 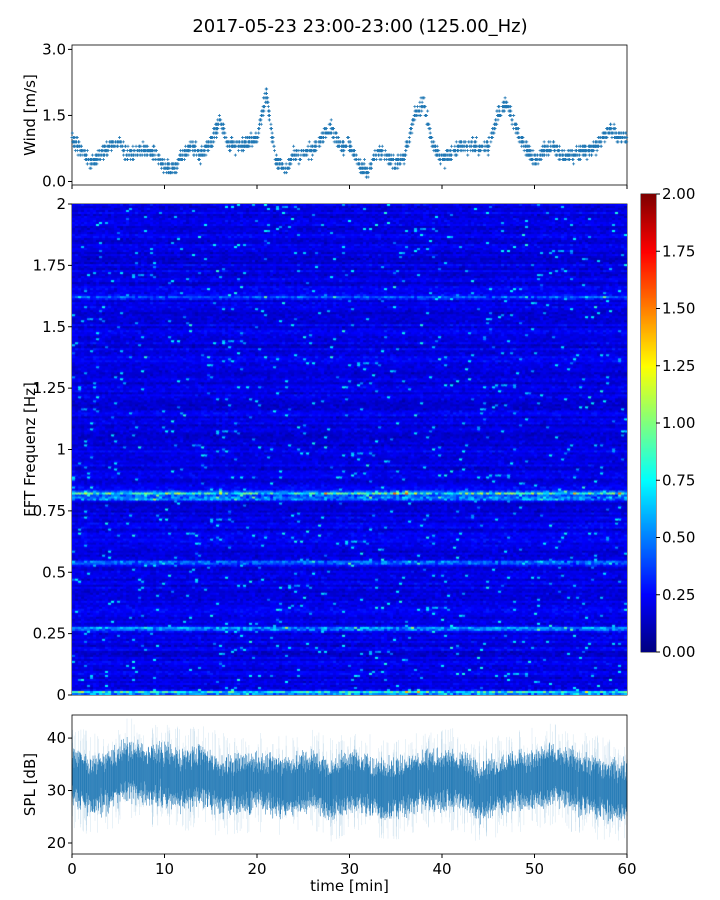 What do you see at coordinates (534, 869) in the screenshot?
I see `x-tick-label: 50` at bounding box center [534, 869].